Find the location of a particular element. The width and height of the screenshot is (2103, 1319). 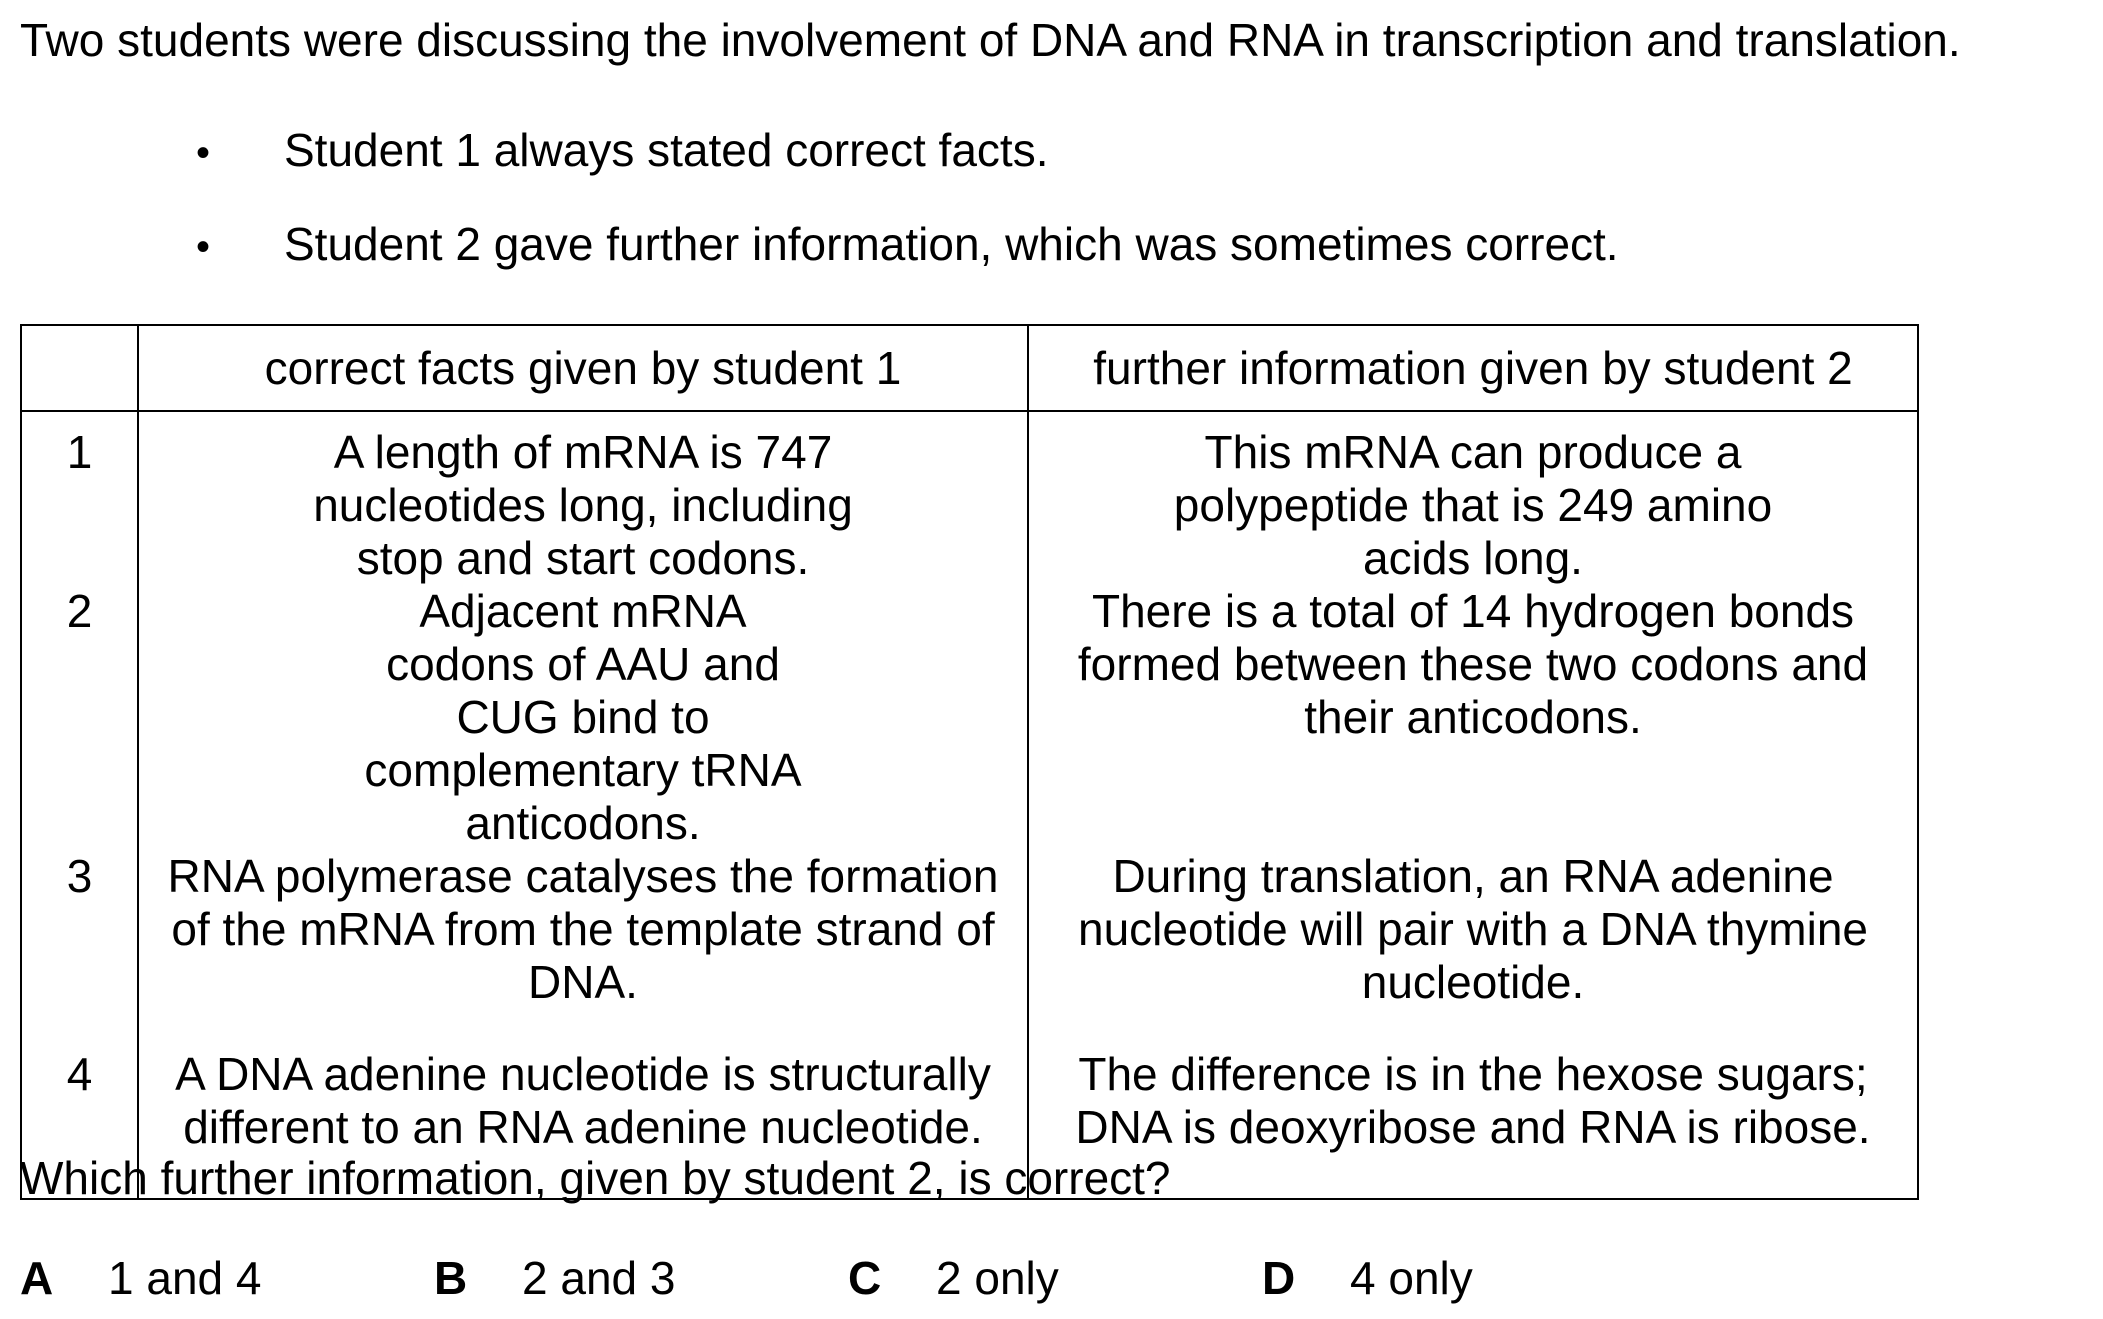

header-student2-info: further information given by student 2 is located at coordinates (1473, 368).